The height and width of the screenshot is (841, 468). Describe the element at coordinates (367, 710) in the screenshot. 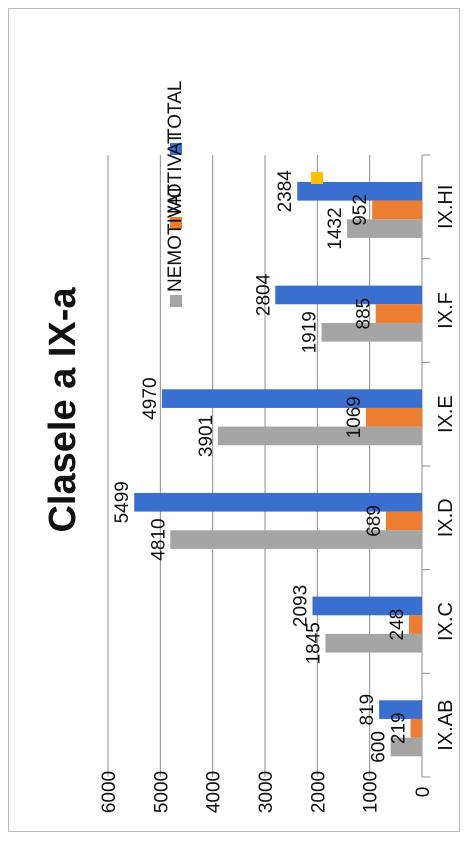

I see `data-label-total-ix-ab: 819` at that location.